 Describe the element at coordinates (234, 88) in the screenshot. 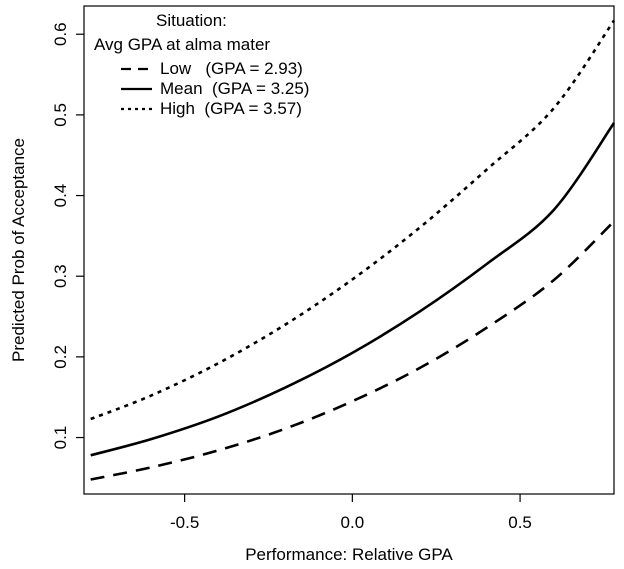

I see `legend-label: Mean (GPA = 3.25)` at that location.